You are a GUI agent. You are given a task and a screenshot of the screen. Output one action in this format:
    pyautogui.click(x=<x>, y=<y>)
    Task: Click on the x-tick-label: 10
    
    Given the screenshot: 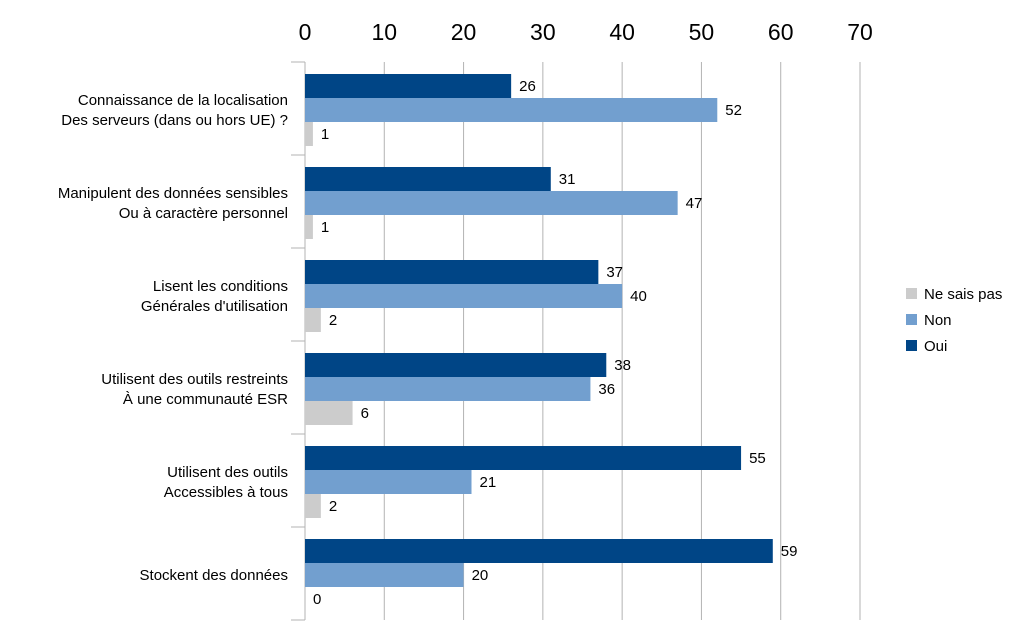 What is the action you would take?
    pyautogui.click(x=384, y=32)
    